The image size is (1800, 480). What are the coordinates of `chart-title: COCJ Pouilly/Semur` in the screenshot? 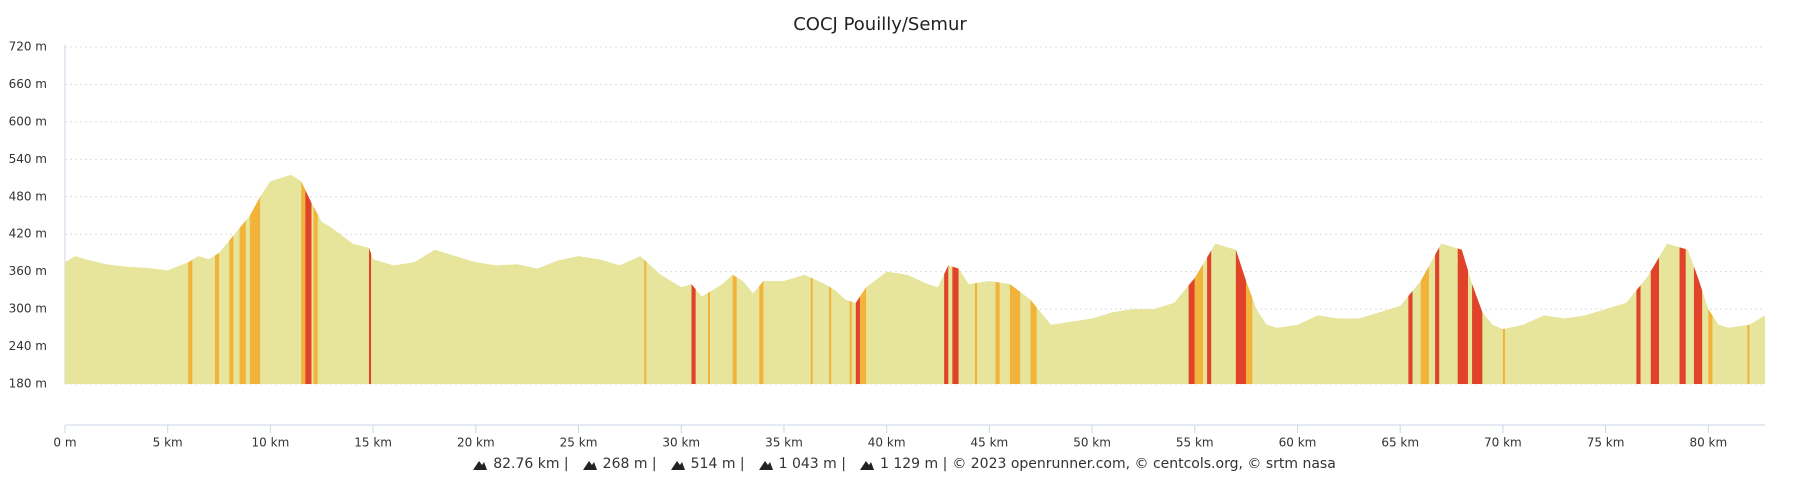 It's located at (880, 24).